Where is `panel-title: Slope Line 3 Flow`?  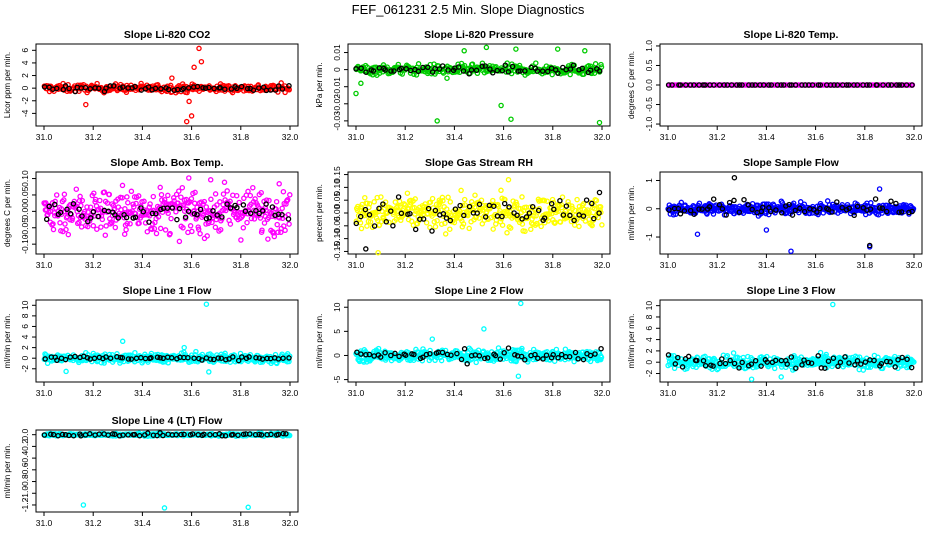 panel-title: Slope Line 3 Flow is located at coordinates (792, 291).